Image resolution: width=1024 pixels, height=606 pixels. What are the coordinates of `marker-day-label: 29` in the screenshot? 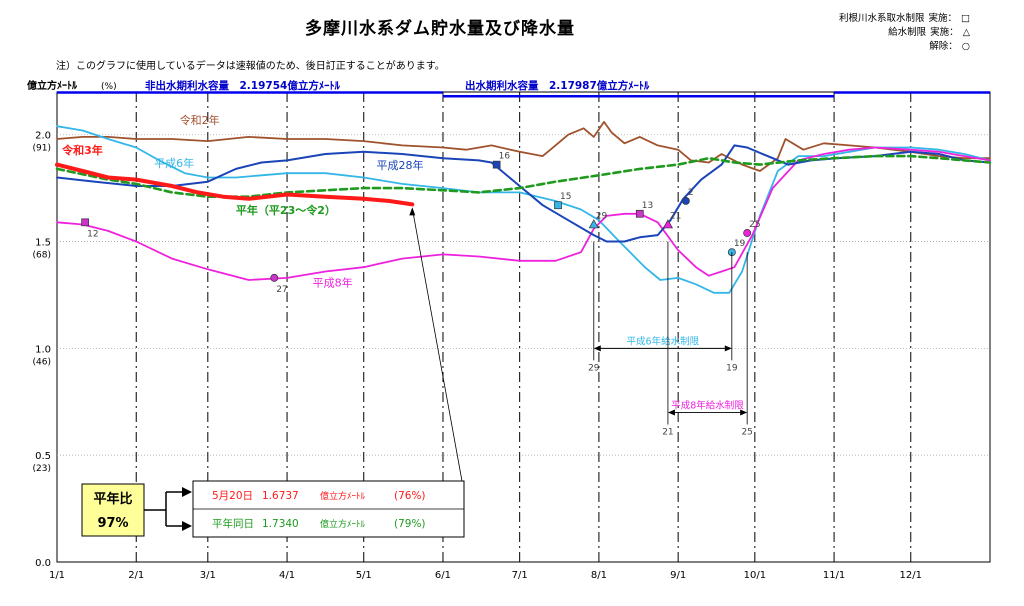 It's located at (602, 216).